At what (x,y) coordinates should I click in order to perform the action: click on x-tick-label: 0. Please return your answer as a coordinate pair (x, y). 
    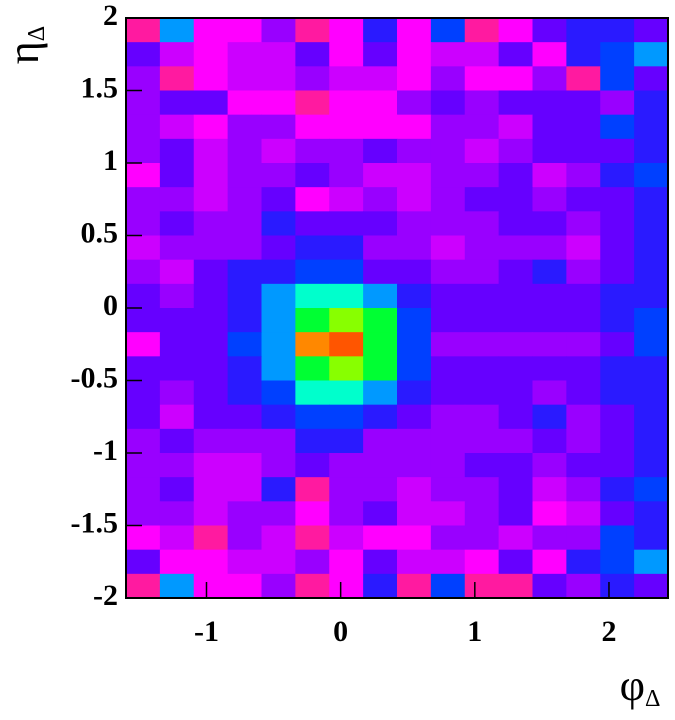
    Looking at the image, I should click on (340, 631).